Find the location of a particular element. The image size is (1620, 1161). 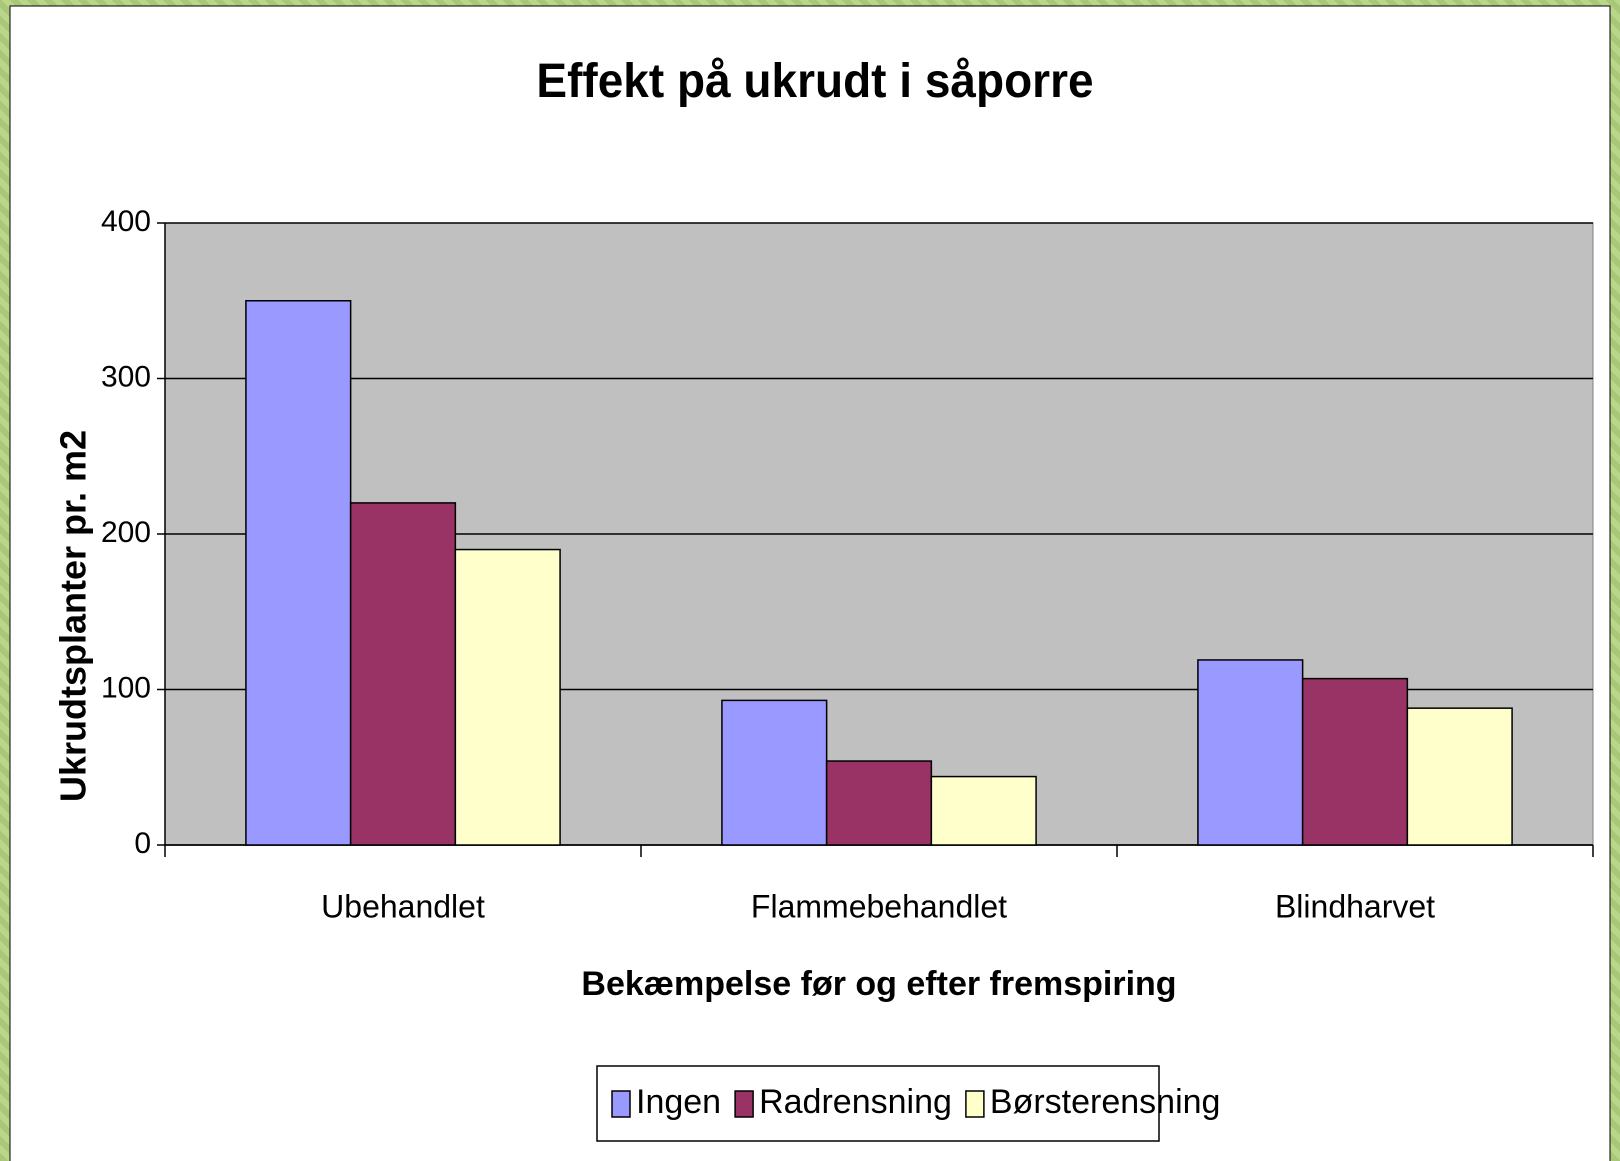

x-tick-label: Blindharvet is located at coordinates (1355, 906).